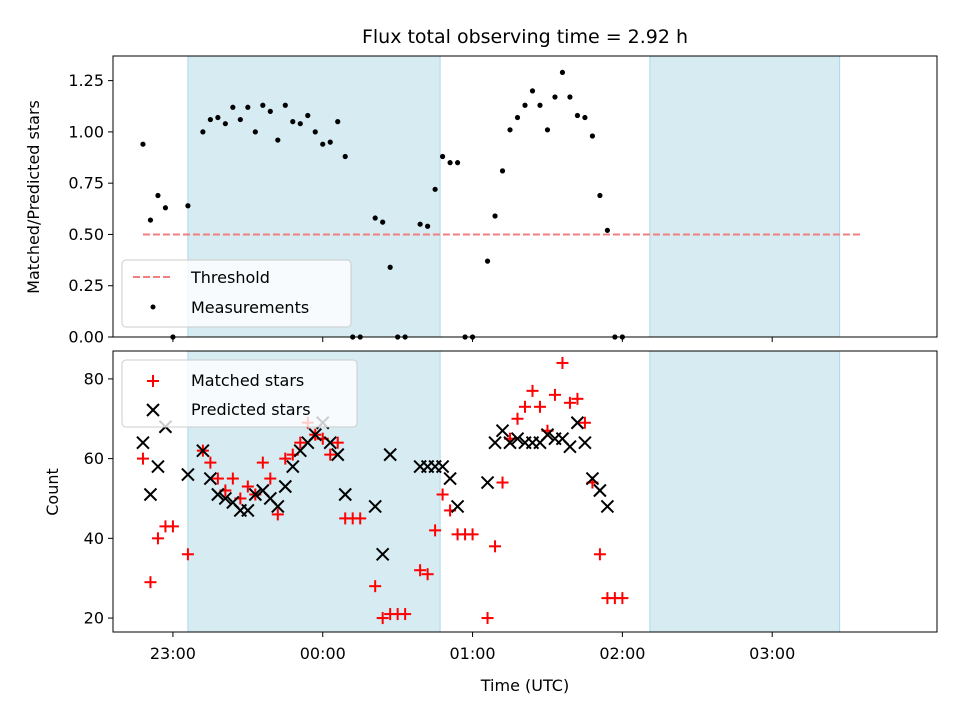 This screenshot has width=960, height=720. I want to click on y-tick-label: 0.75, so click(86, 183).